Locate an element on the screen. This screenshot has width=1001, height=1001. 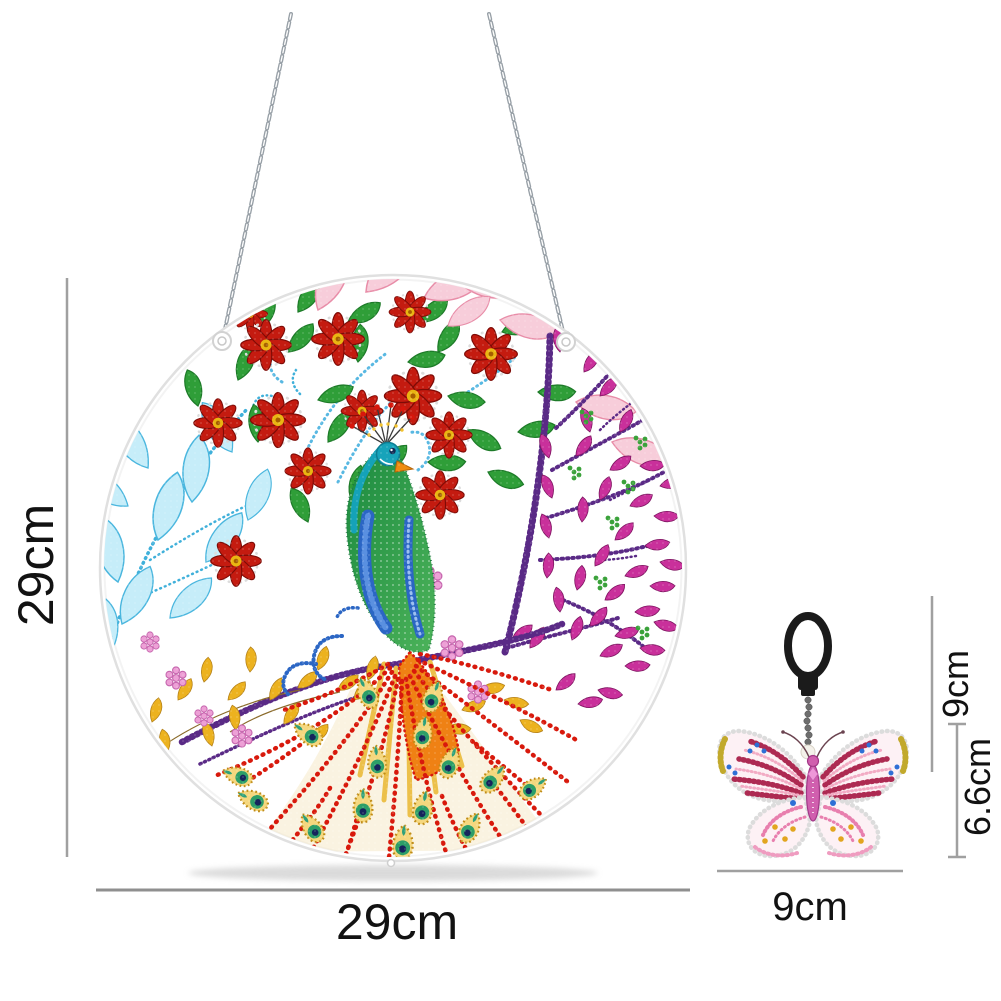
butterfly-keychain is located at coordinates (811, 734).